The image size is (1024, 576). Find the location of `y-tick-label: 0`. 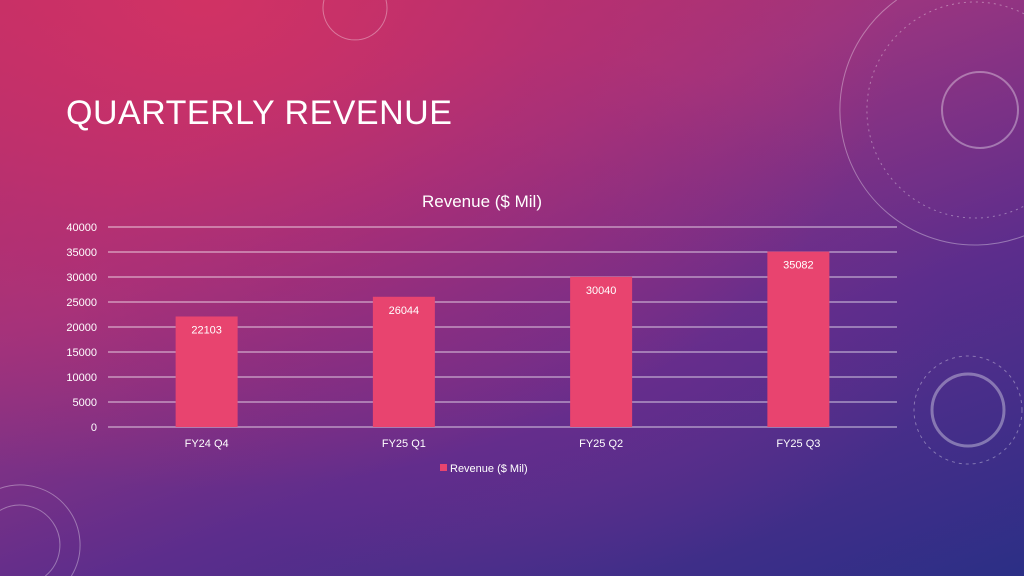

y-tick-label: 0 is located at coordinates (94, 428).